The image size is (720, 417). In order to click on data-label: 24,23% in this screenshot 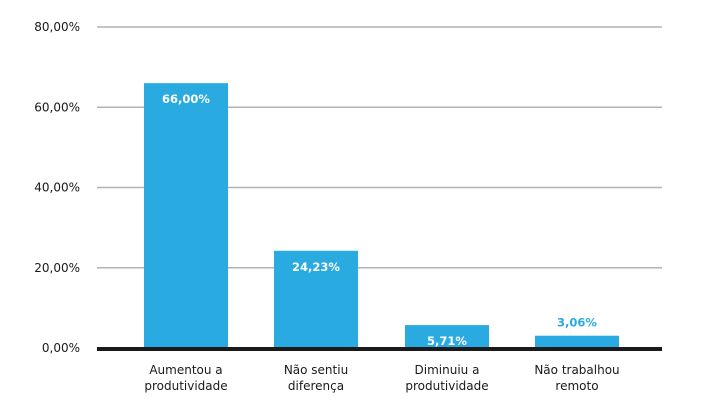, I will do `click(316, 267)`.